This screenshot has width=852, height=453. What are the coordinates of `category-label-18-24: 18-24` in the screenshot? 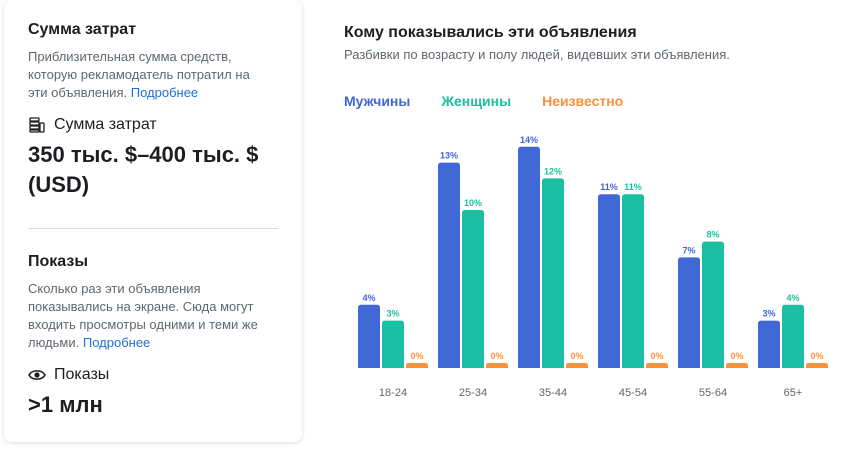 It's located at (393, 393).